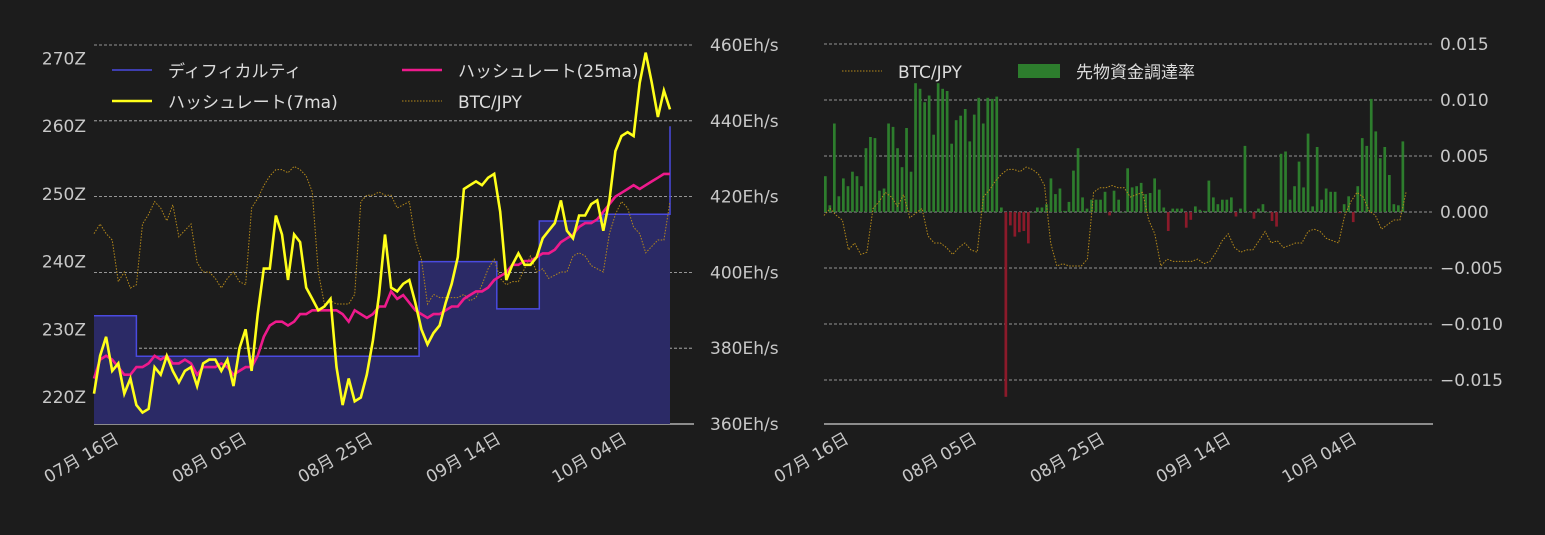 The height and width of the screenshot is (535, 1545). I want to click on legend-swatch-funding, so click(1039, 71).